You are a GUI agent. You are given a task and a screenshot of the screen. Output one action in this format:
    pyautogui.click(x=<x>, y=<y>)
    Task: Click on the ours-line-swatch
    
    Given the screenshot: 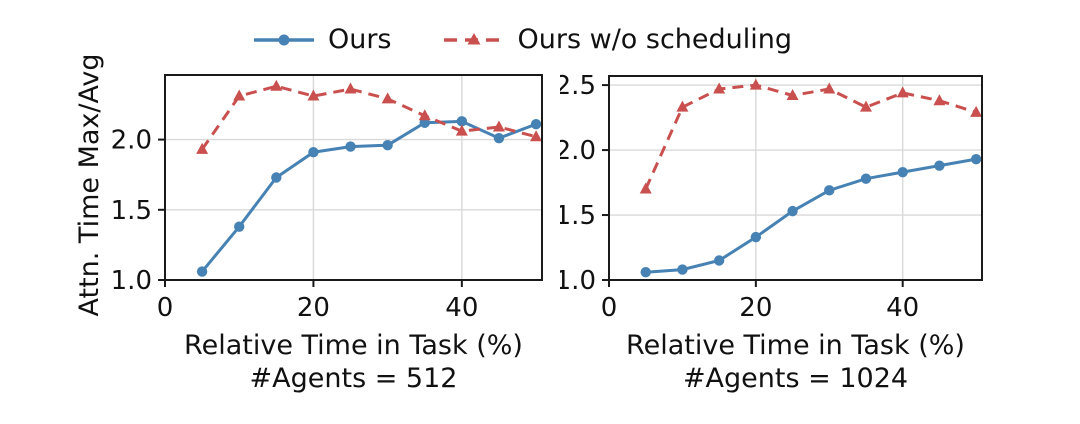 What is the action you would take?
    pyautogui.click(x=283, y=39)
    